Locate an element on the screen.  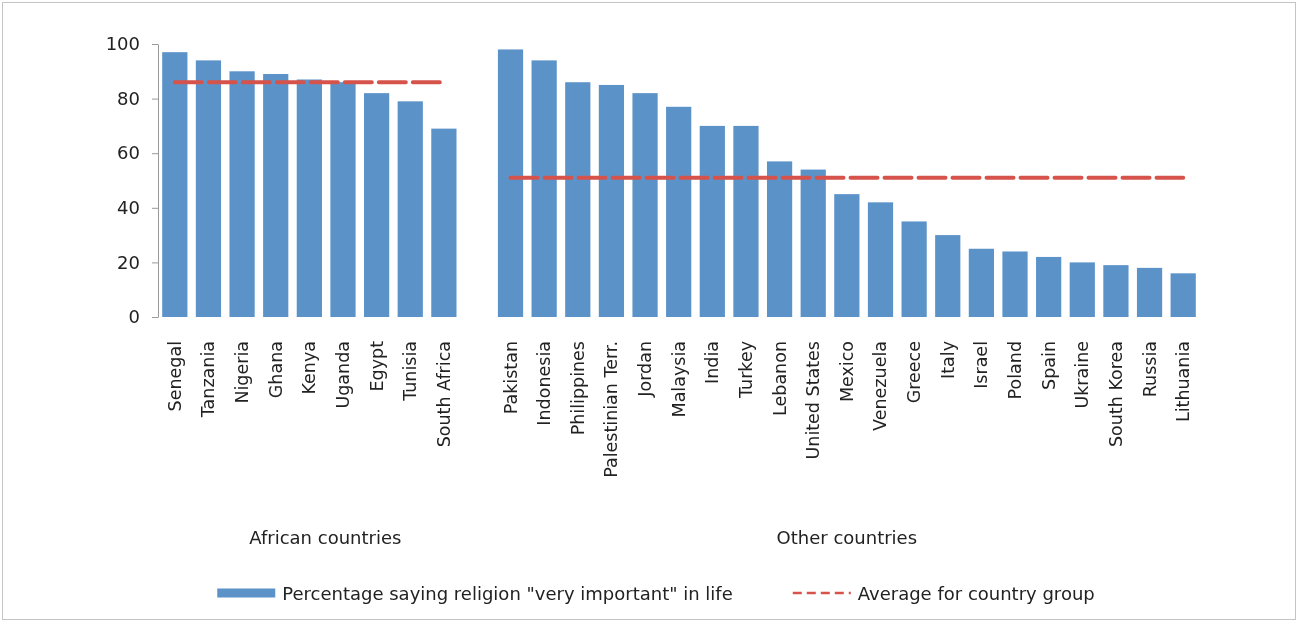
x-tick-label: South Korea is located at coordinates (1115, 394).